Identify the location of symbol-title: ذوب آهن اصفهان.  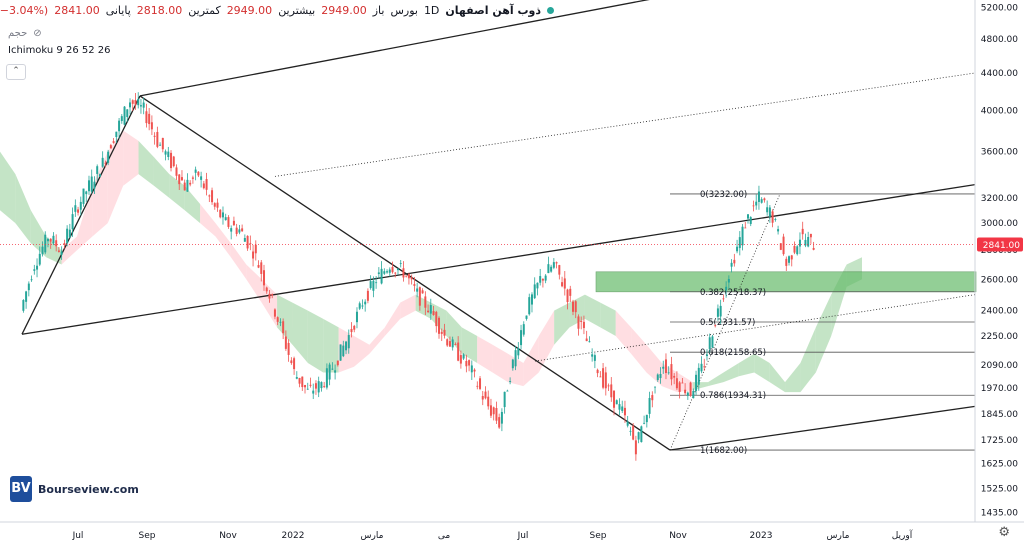
(493, 10).